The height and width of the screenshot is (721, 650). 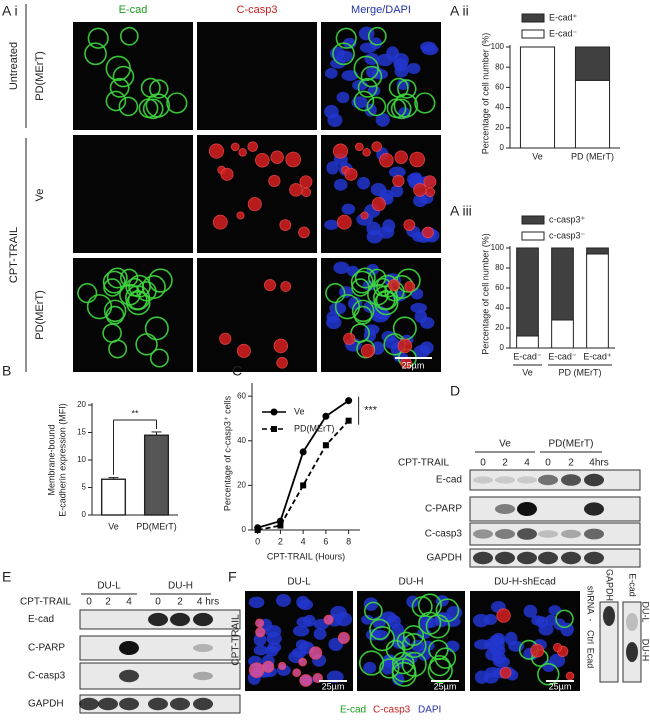 What do you see at coordinates (108, 602) in the screenshot?
I see `lane-label: 2` at bounding box center [108, 602].